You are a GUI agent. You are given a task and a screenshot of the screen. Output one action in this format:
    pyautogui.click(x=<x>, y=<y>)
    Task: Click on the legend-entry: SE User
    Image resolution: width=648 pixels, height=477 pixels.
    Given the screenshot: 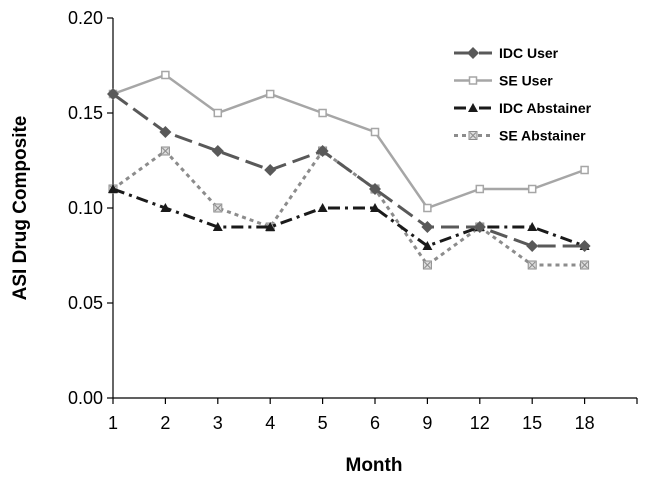 What is the action you would take?
    pyautogui.click(x=503, y=81)
    